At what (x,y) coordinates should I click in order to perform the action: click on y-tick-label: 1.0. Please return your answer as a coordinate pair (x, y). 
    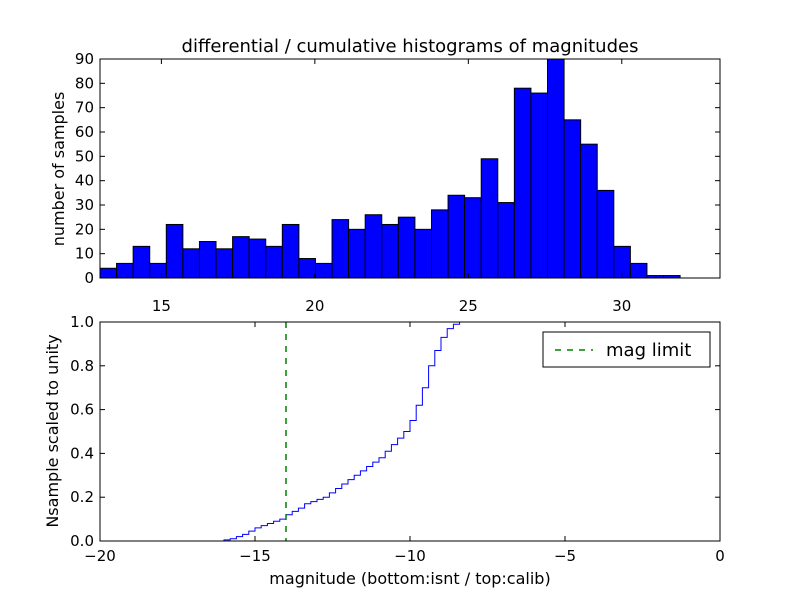
    Looking at the image, I should click on (82, 322).